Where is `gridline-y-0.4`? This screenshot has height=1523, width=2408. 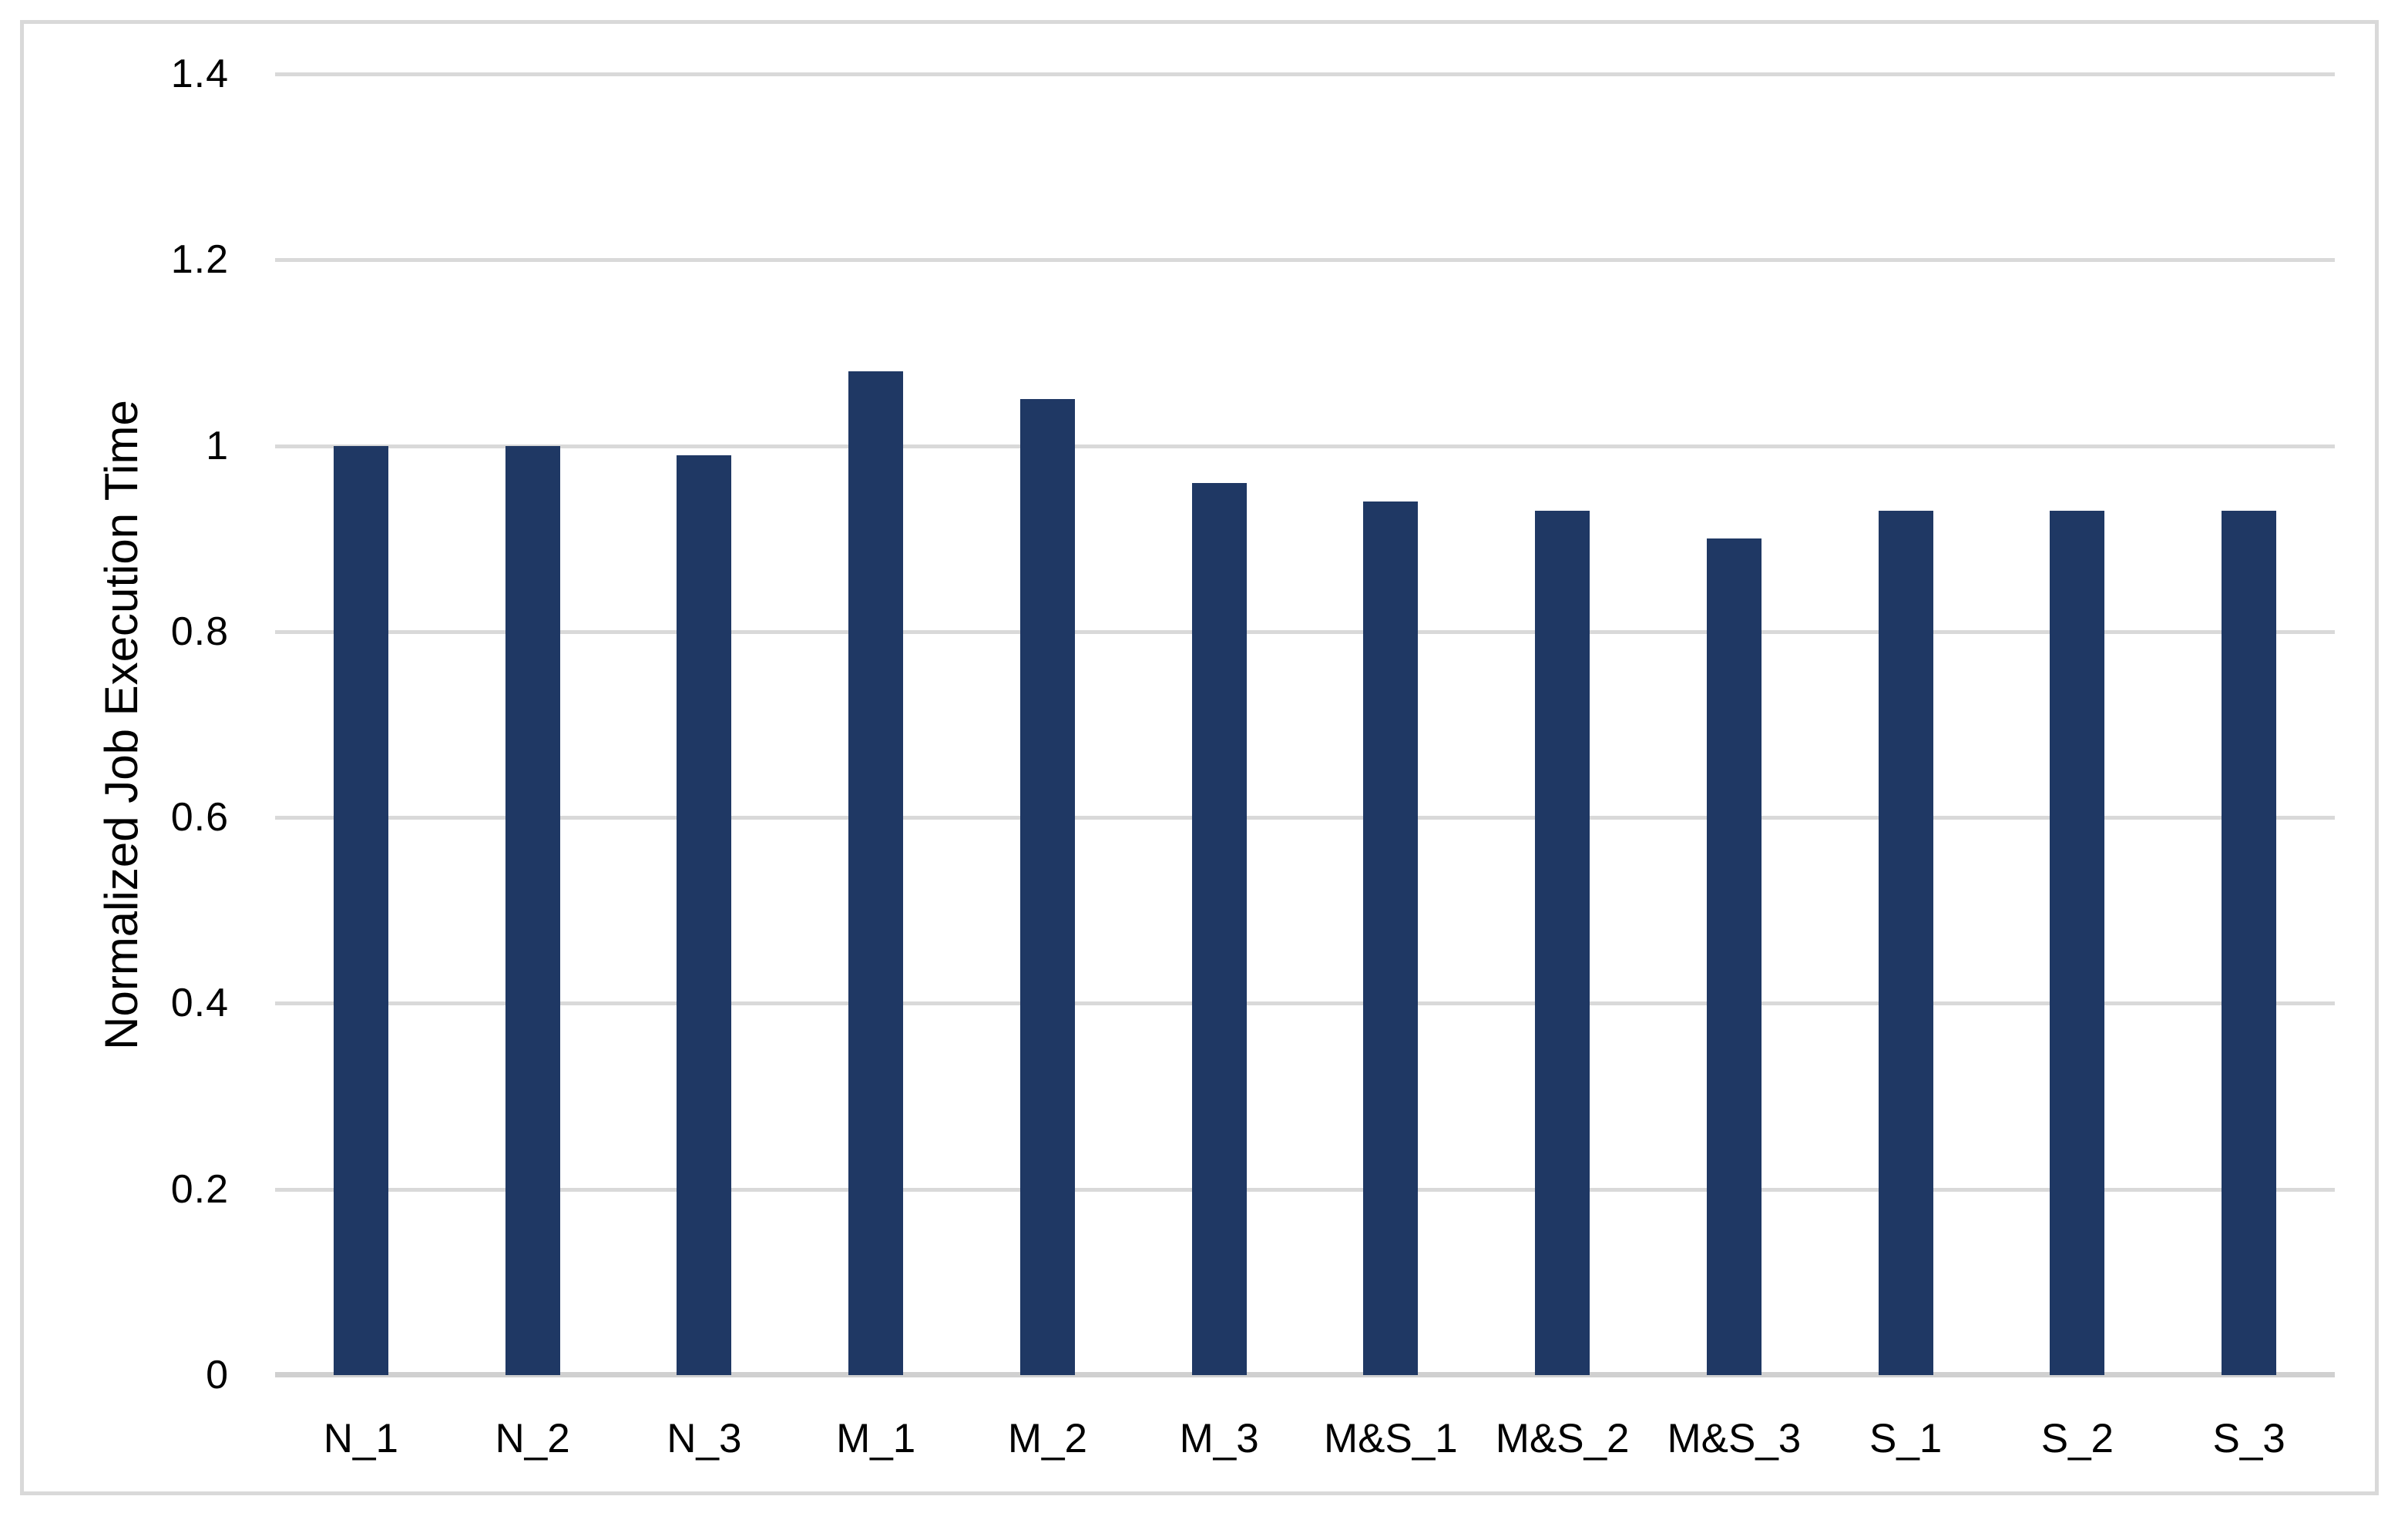
gridline-y-0.4 is located at coordinates (1305, 1003).